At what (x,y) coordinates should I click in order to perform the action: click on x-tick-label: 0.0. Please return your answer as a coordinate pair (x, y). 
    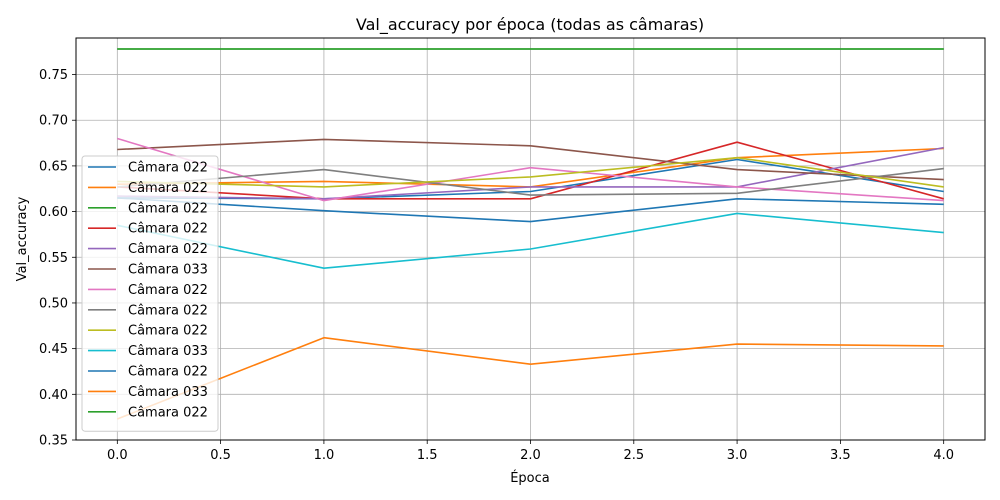
    Looking at the image, I should click on (117, 455).